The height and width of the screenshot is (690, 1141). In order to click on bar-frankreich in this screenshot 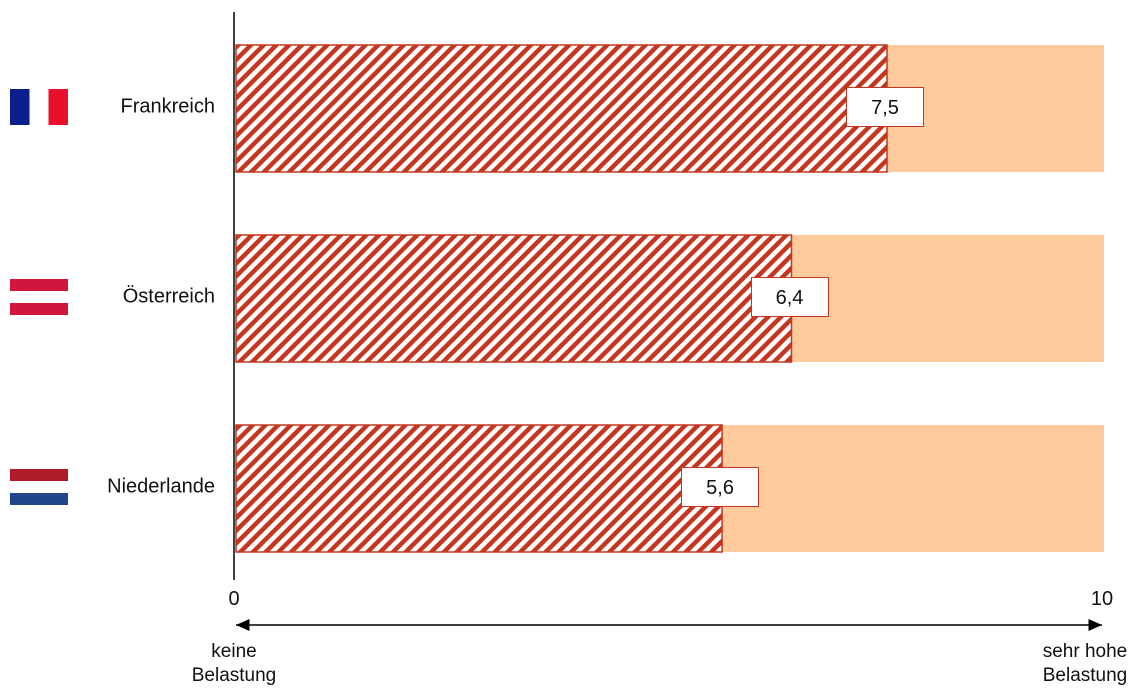, I will do `click(561, 108)`.